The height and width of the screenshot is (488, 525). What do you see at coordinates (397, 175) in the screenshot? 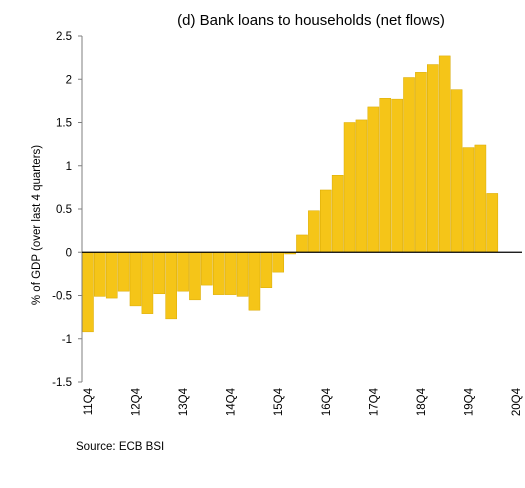
I see `bar-18Q2` at bounding box center [397, 175].